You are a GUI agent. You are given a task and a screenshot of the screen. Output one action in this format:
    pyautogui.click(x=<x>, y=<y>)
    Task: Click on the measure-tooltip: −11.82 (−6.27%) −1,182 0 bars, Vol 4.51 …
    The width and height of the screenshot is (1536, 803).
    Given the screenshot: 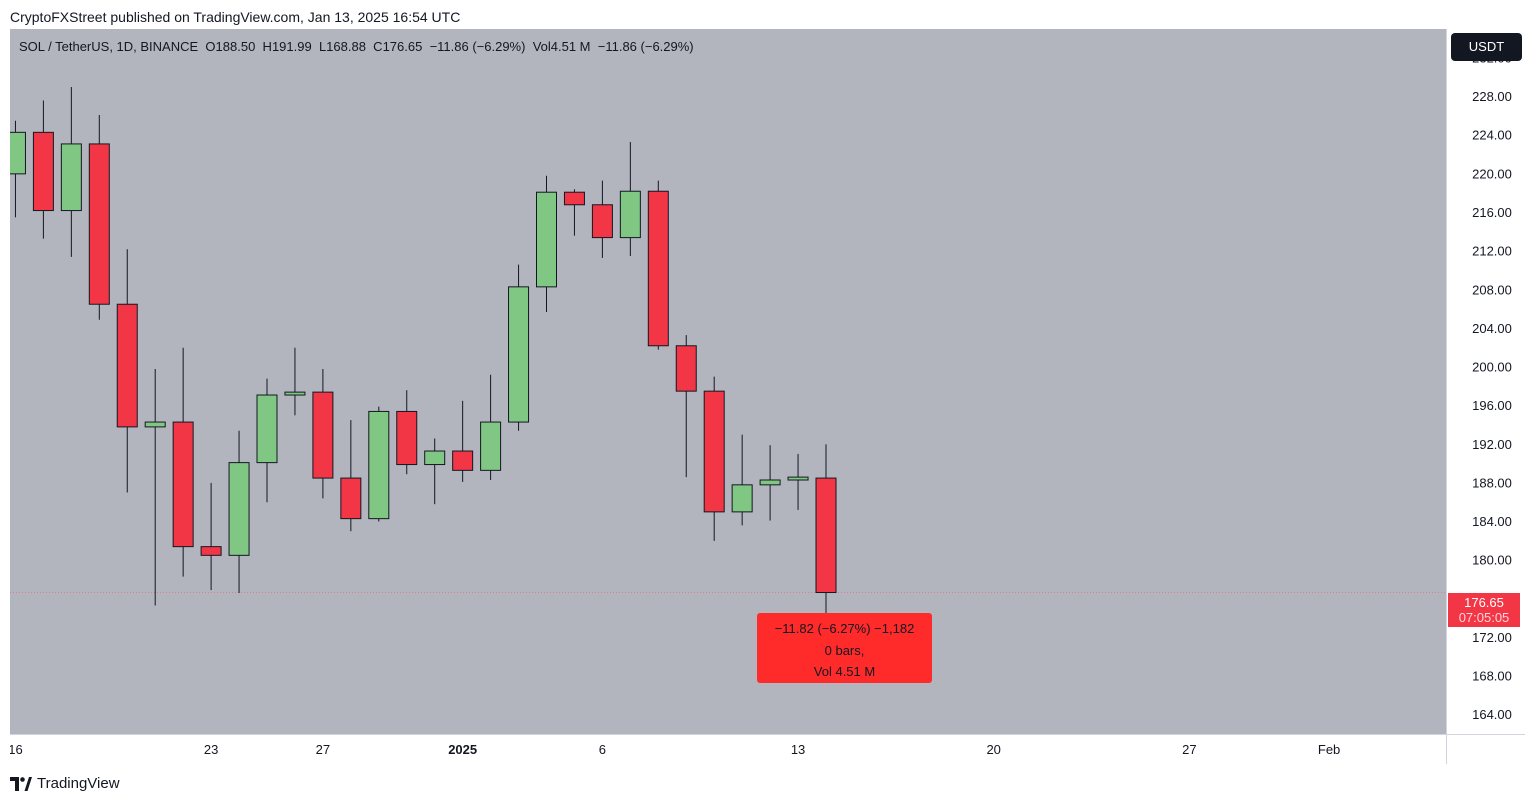 What is the action you would take?
    pyautogui.click(x=844, y=648)
    